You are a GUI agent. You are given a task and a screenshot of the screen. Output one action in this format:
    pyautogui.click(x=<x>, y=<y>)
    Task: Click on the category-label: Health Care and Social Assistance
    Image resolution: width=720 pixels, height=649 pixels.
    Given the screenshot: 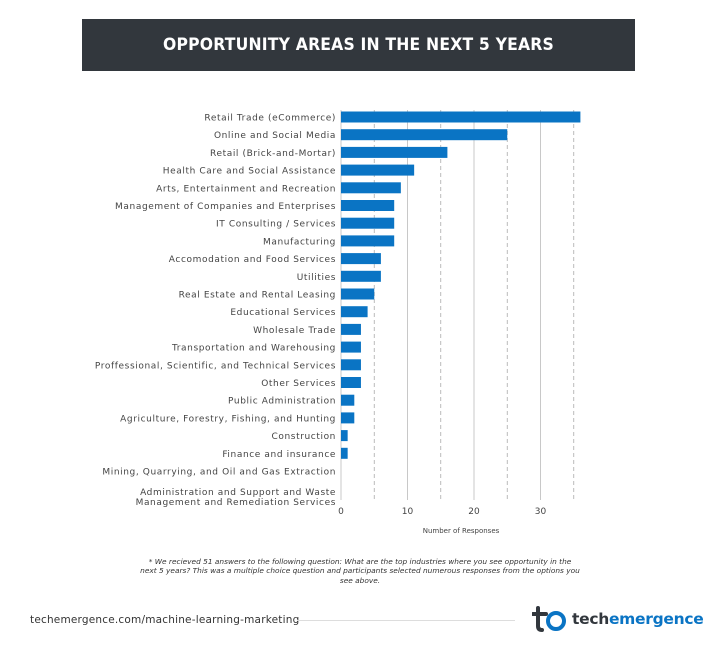 What is the action you would take?
    pyautogui.click(x=249, y=172)
    